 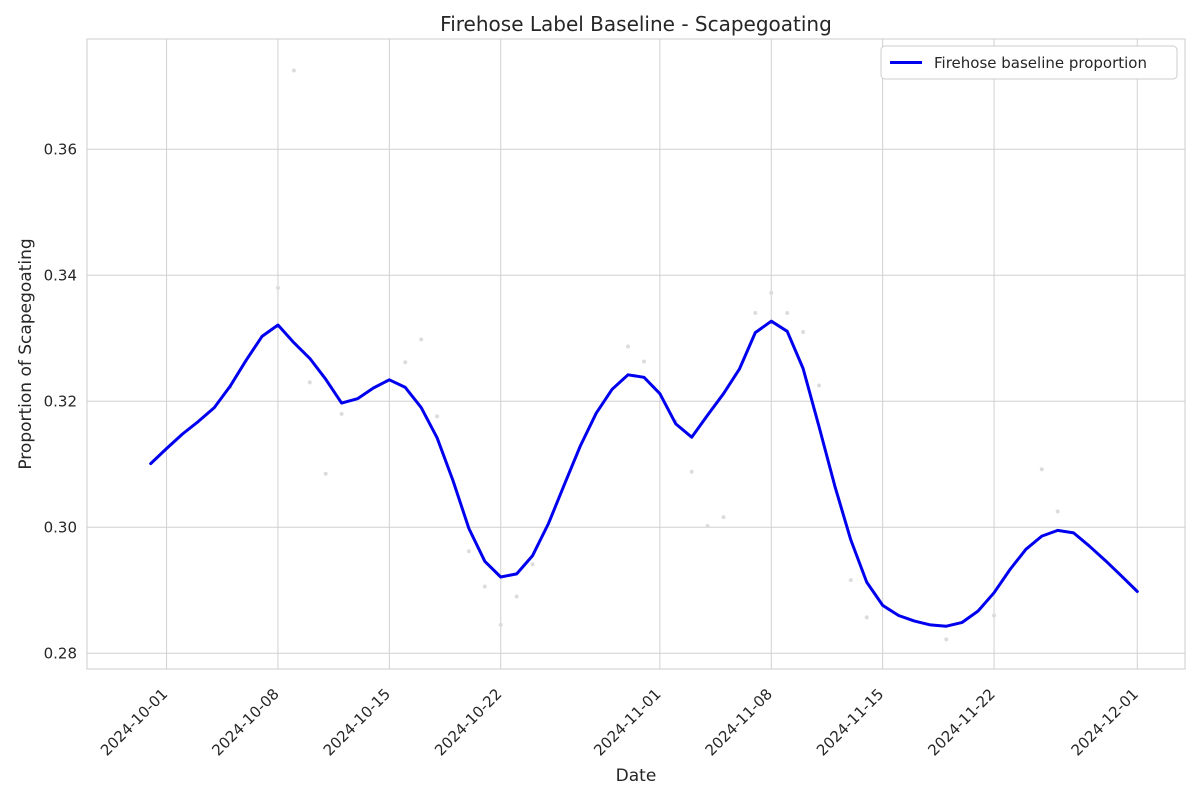 I want to click on y-tick-label: 0.28, so click(x=60, y=653).